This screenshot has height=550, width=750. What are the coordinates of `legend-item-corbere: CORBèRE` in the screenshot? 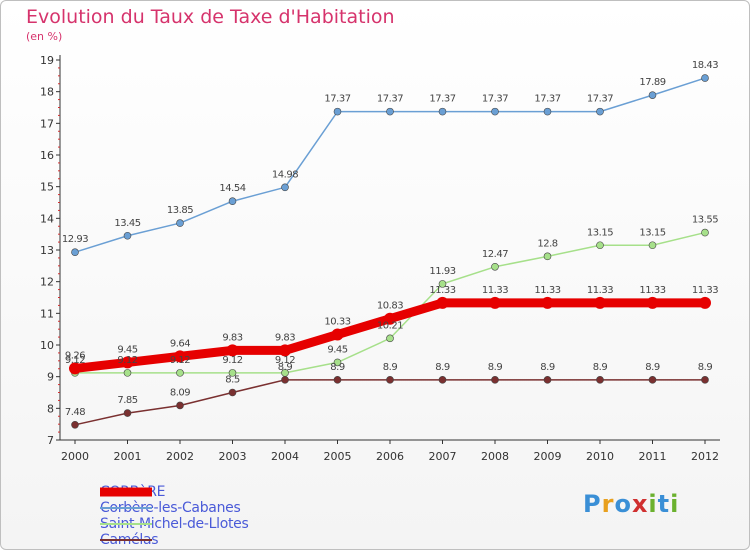 It's located at (174, 492).